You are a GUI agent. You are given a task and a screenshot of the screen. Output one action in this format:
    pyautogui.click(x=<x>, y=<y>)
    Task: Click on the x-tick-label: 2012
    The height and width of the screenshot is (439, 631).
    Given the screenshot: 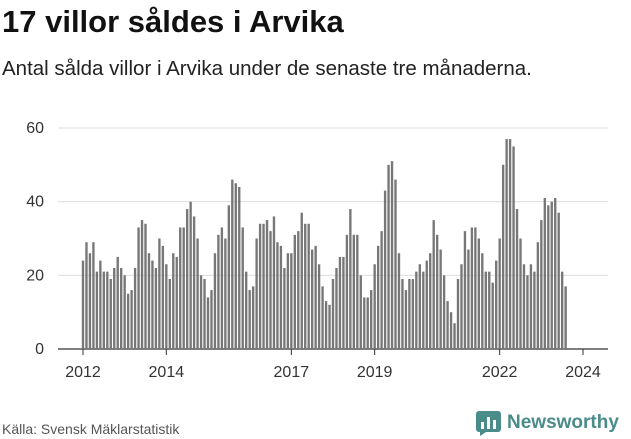 What is the action you would take?
    pyautogui.click(x=83, y=372)
    